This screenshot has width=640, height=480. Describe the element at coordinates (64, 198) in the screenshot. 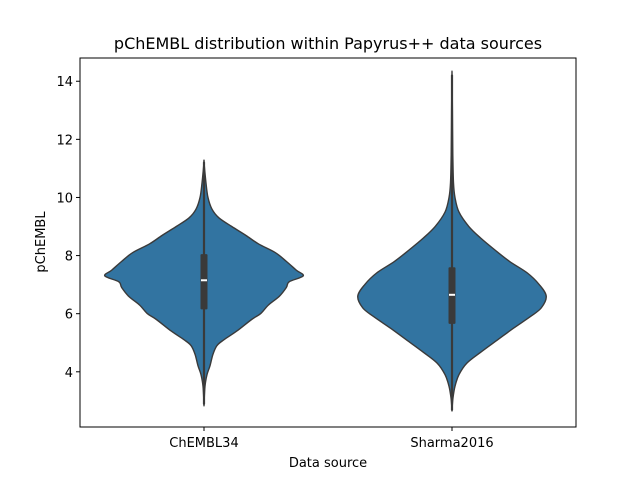

I see `y-tick-label: 10` at that location.